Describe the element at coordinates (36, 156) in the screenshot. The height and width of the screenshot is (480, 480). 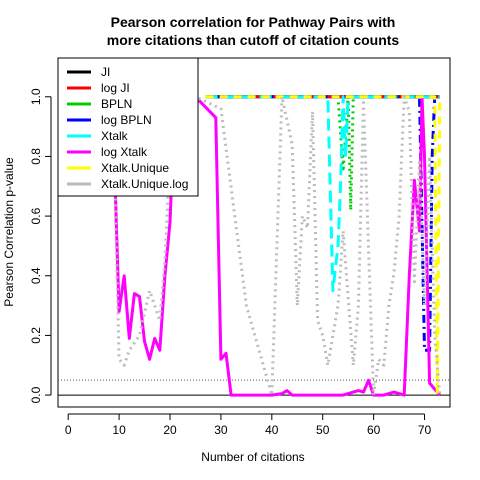
I see `y-tick-label-4: 0.8` at that location.